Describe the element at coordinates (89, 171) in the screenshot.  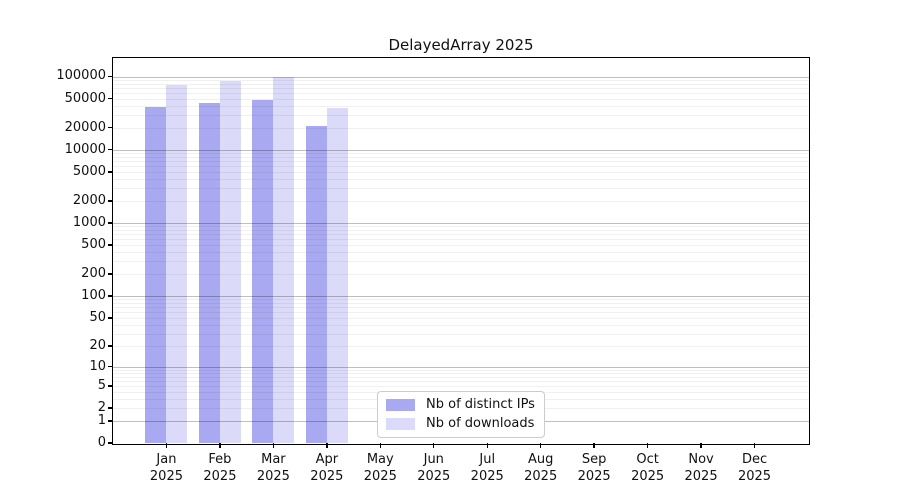
I see `y-tick-label: 5000` at that location.